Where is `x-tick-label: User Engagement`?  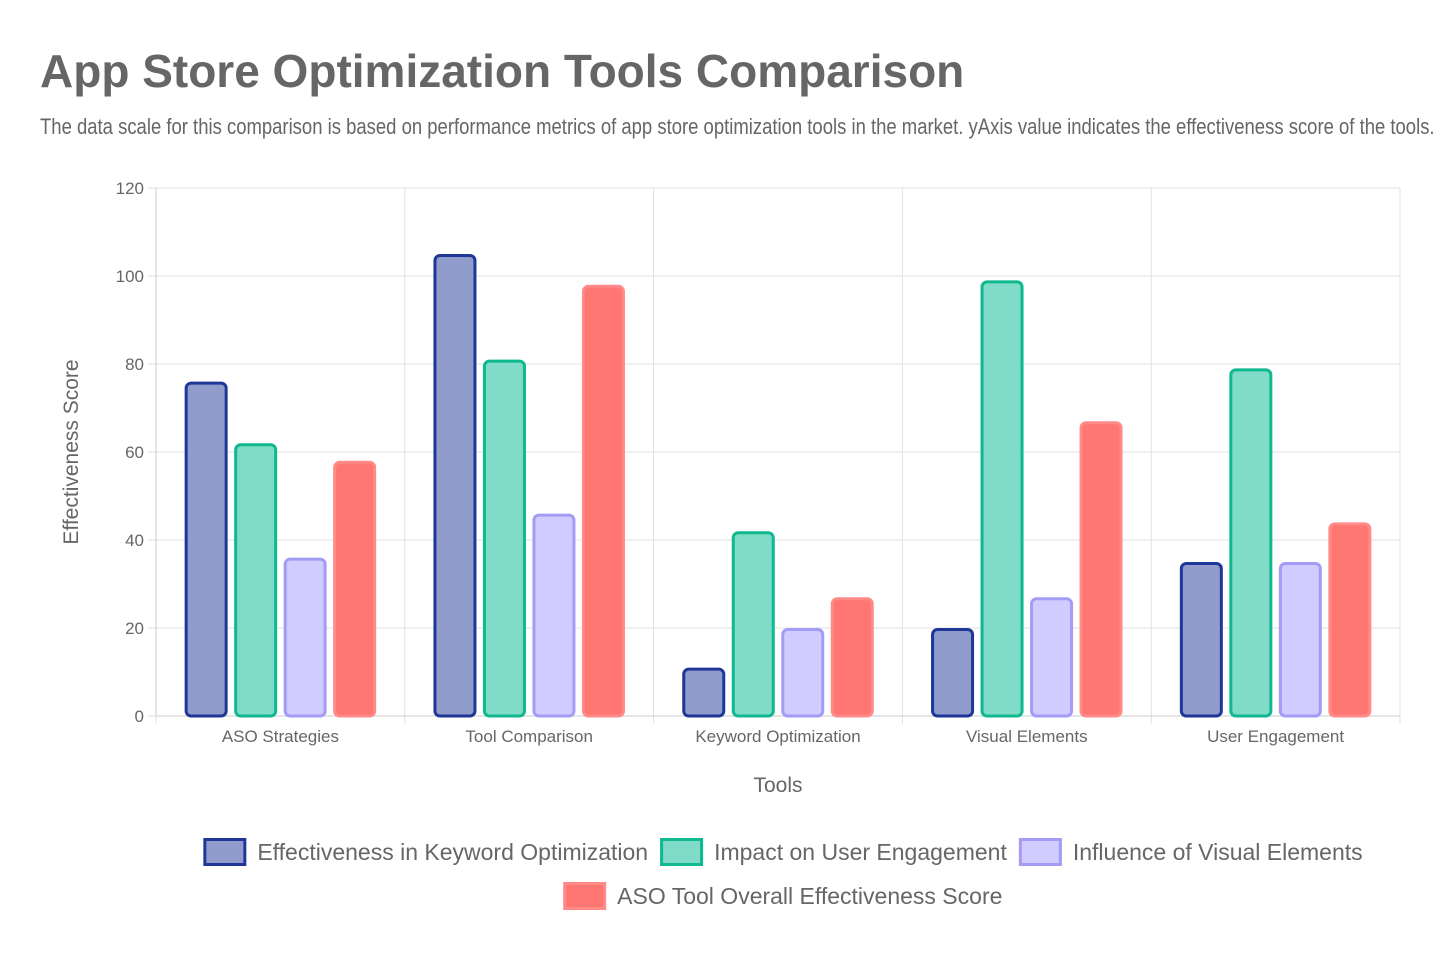 x-tick-label: User Engagement is located at coordinates (1275, 736).